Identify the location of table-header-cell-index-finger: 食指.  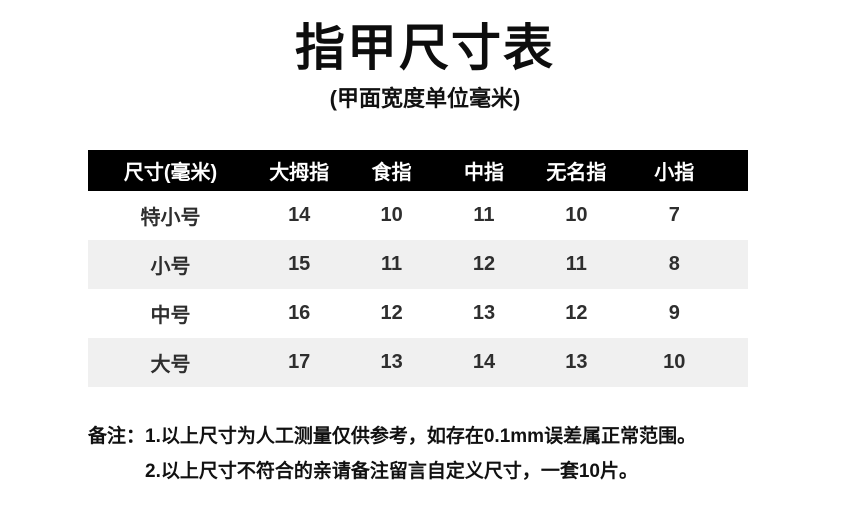
(391, 170).